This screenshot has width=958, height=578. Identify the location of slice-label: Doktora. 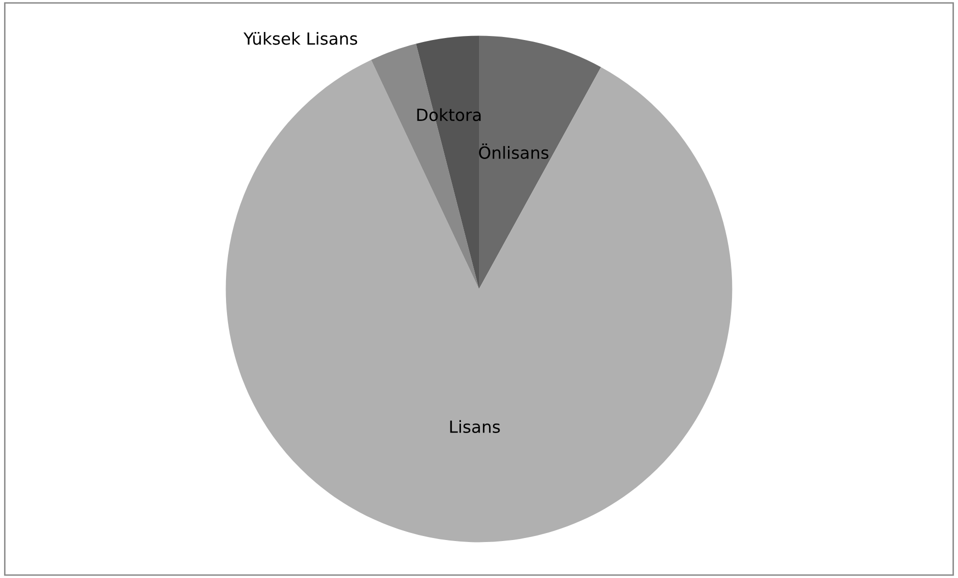
(449, 115).